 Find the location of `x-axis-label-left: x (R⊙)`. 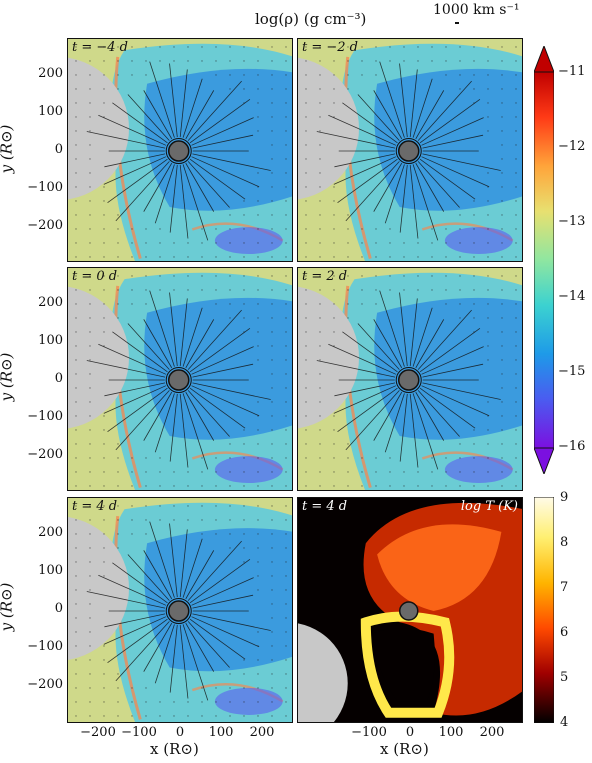

x-axis-label-left: x (R⊙) is located at coordinates (174, 749).